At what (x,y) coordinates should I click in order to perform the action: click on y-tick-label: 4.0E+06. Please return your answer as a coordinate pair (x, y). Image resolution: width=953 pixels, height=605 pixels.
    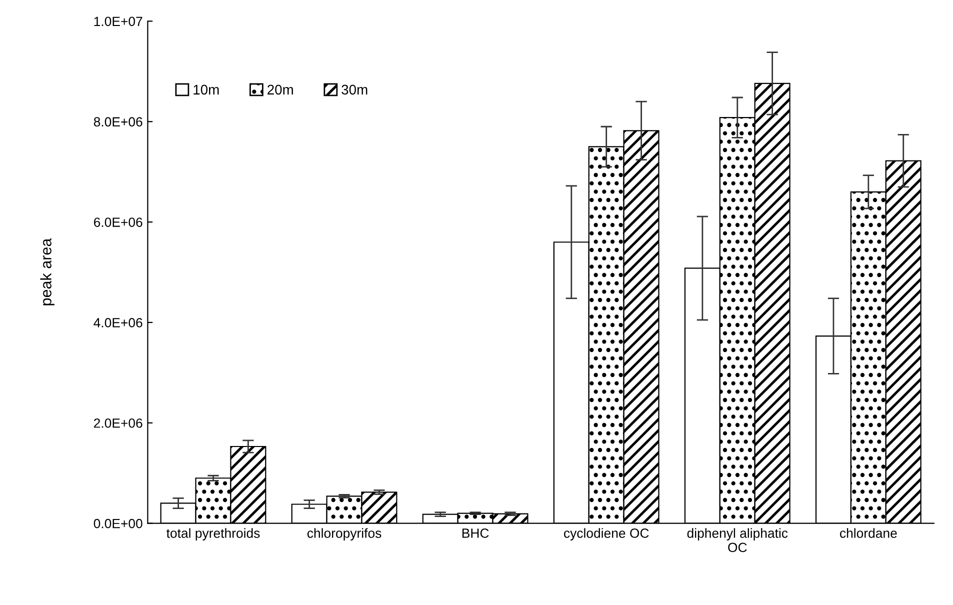
    Looking at the image, I should click on (118, 323).